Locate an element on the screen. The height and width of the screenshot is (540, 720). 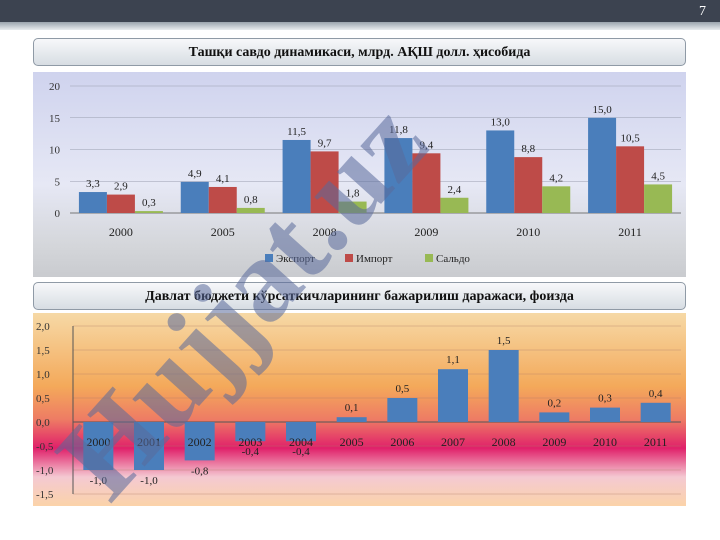
x-tick-label: 2001 is located at coordinates (149, 442).